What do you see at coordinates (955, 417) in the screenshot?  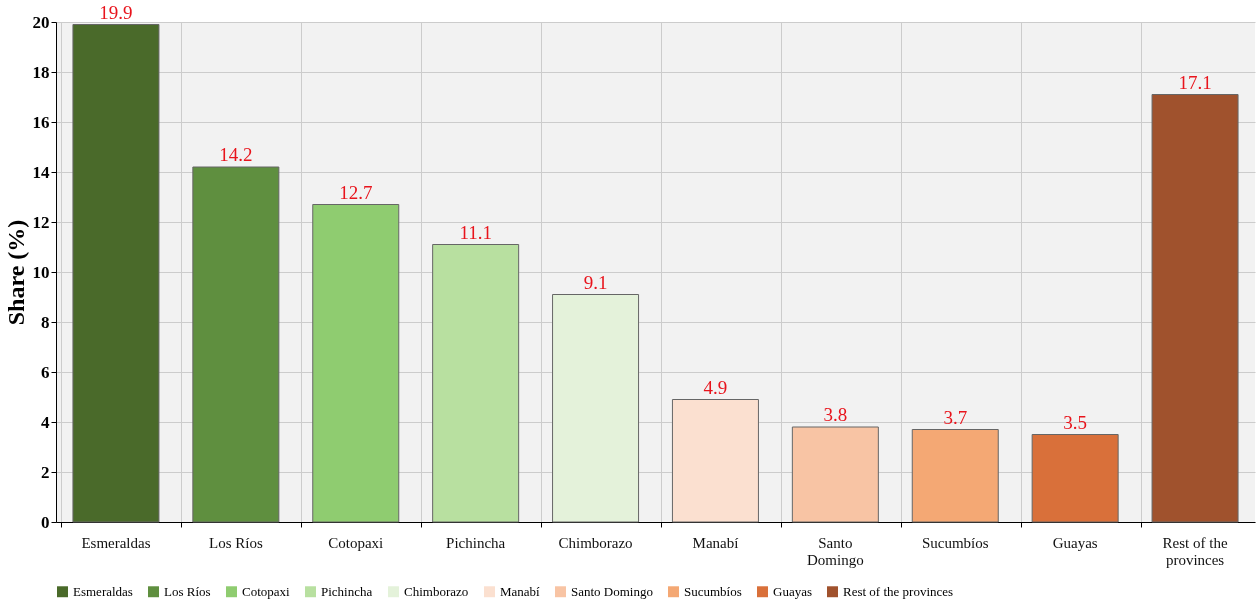 I see `data-label: 3.7` at bounding box center [955, 417].